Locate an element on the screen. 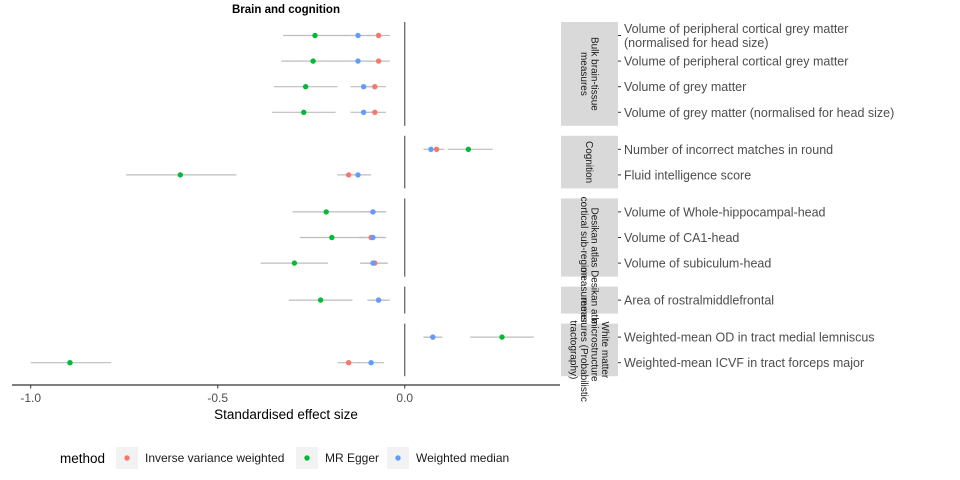 Image resolution: width=960 pixels, height=480 pixels. row-label: Volume of subiculum-head is located at coordinates (697, 264).